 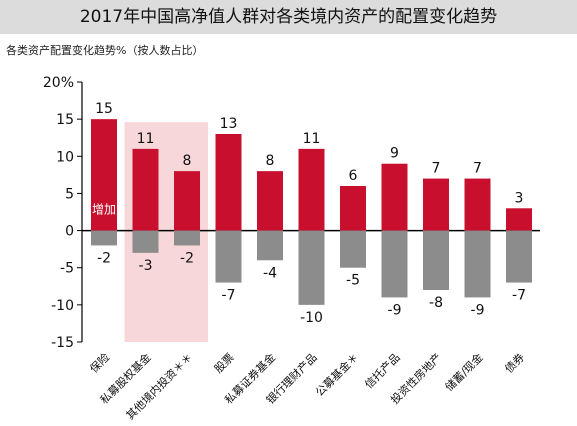 What do you see at coordinates (62, 306) in the screenshot?
I see `y-tick-label: -10` at bounding box center [62, 306].